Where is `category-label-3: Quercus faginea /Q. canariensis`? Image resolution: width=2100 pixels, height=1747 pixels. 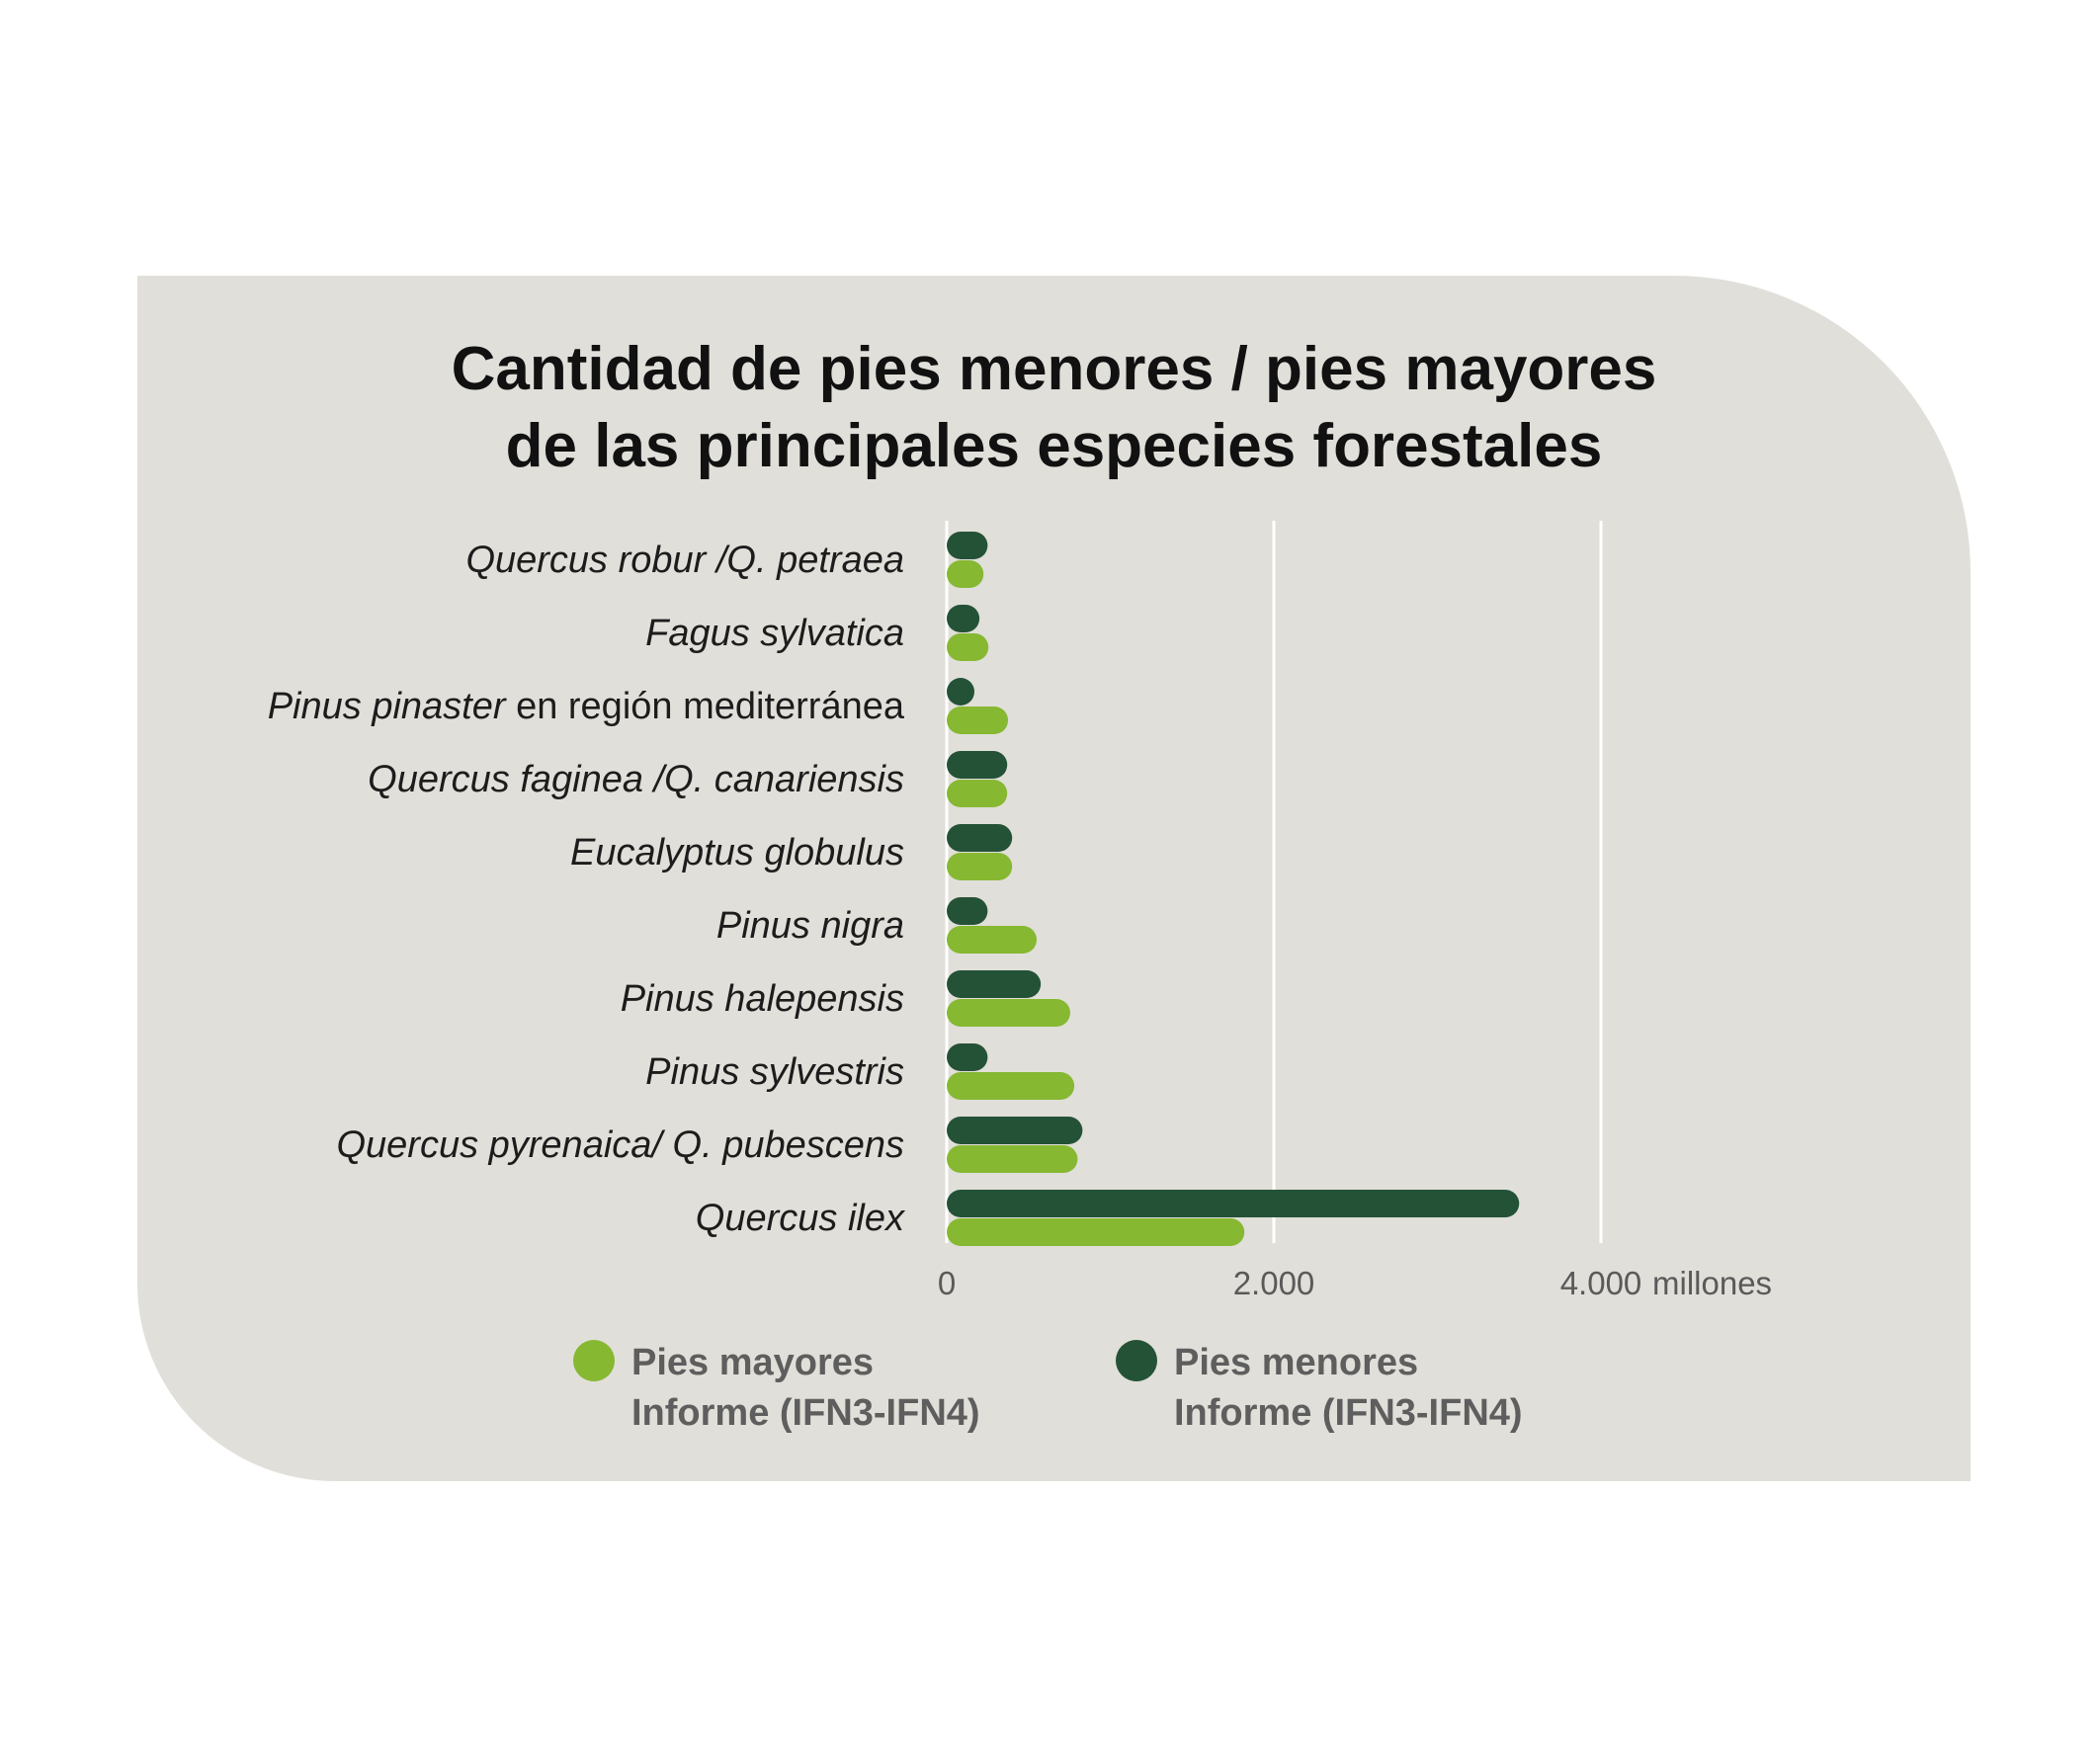 category-label-3: Quercus faginea /Q. canariensis is located at coordinates (636, 779).